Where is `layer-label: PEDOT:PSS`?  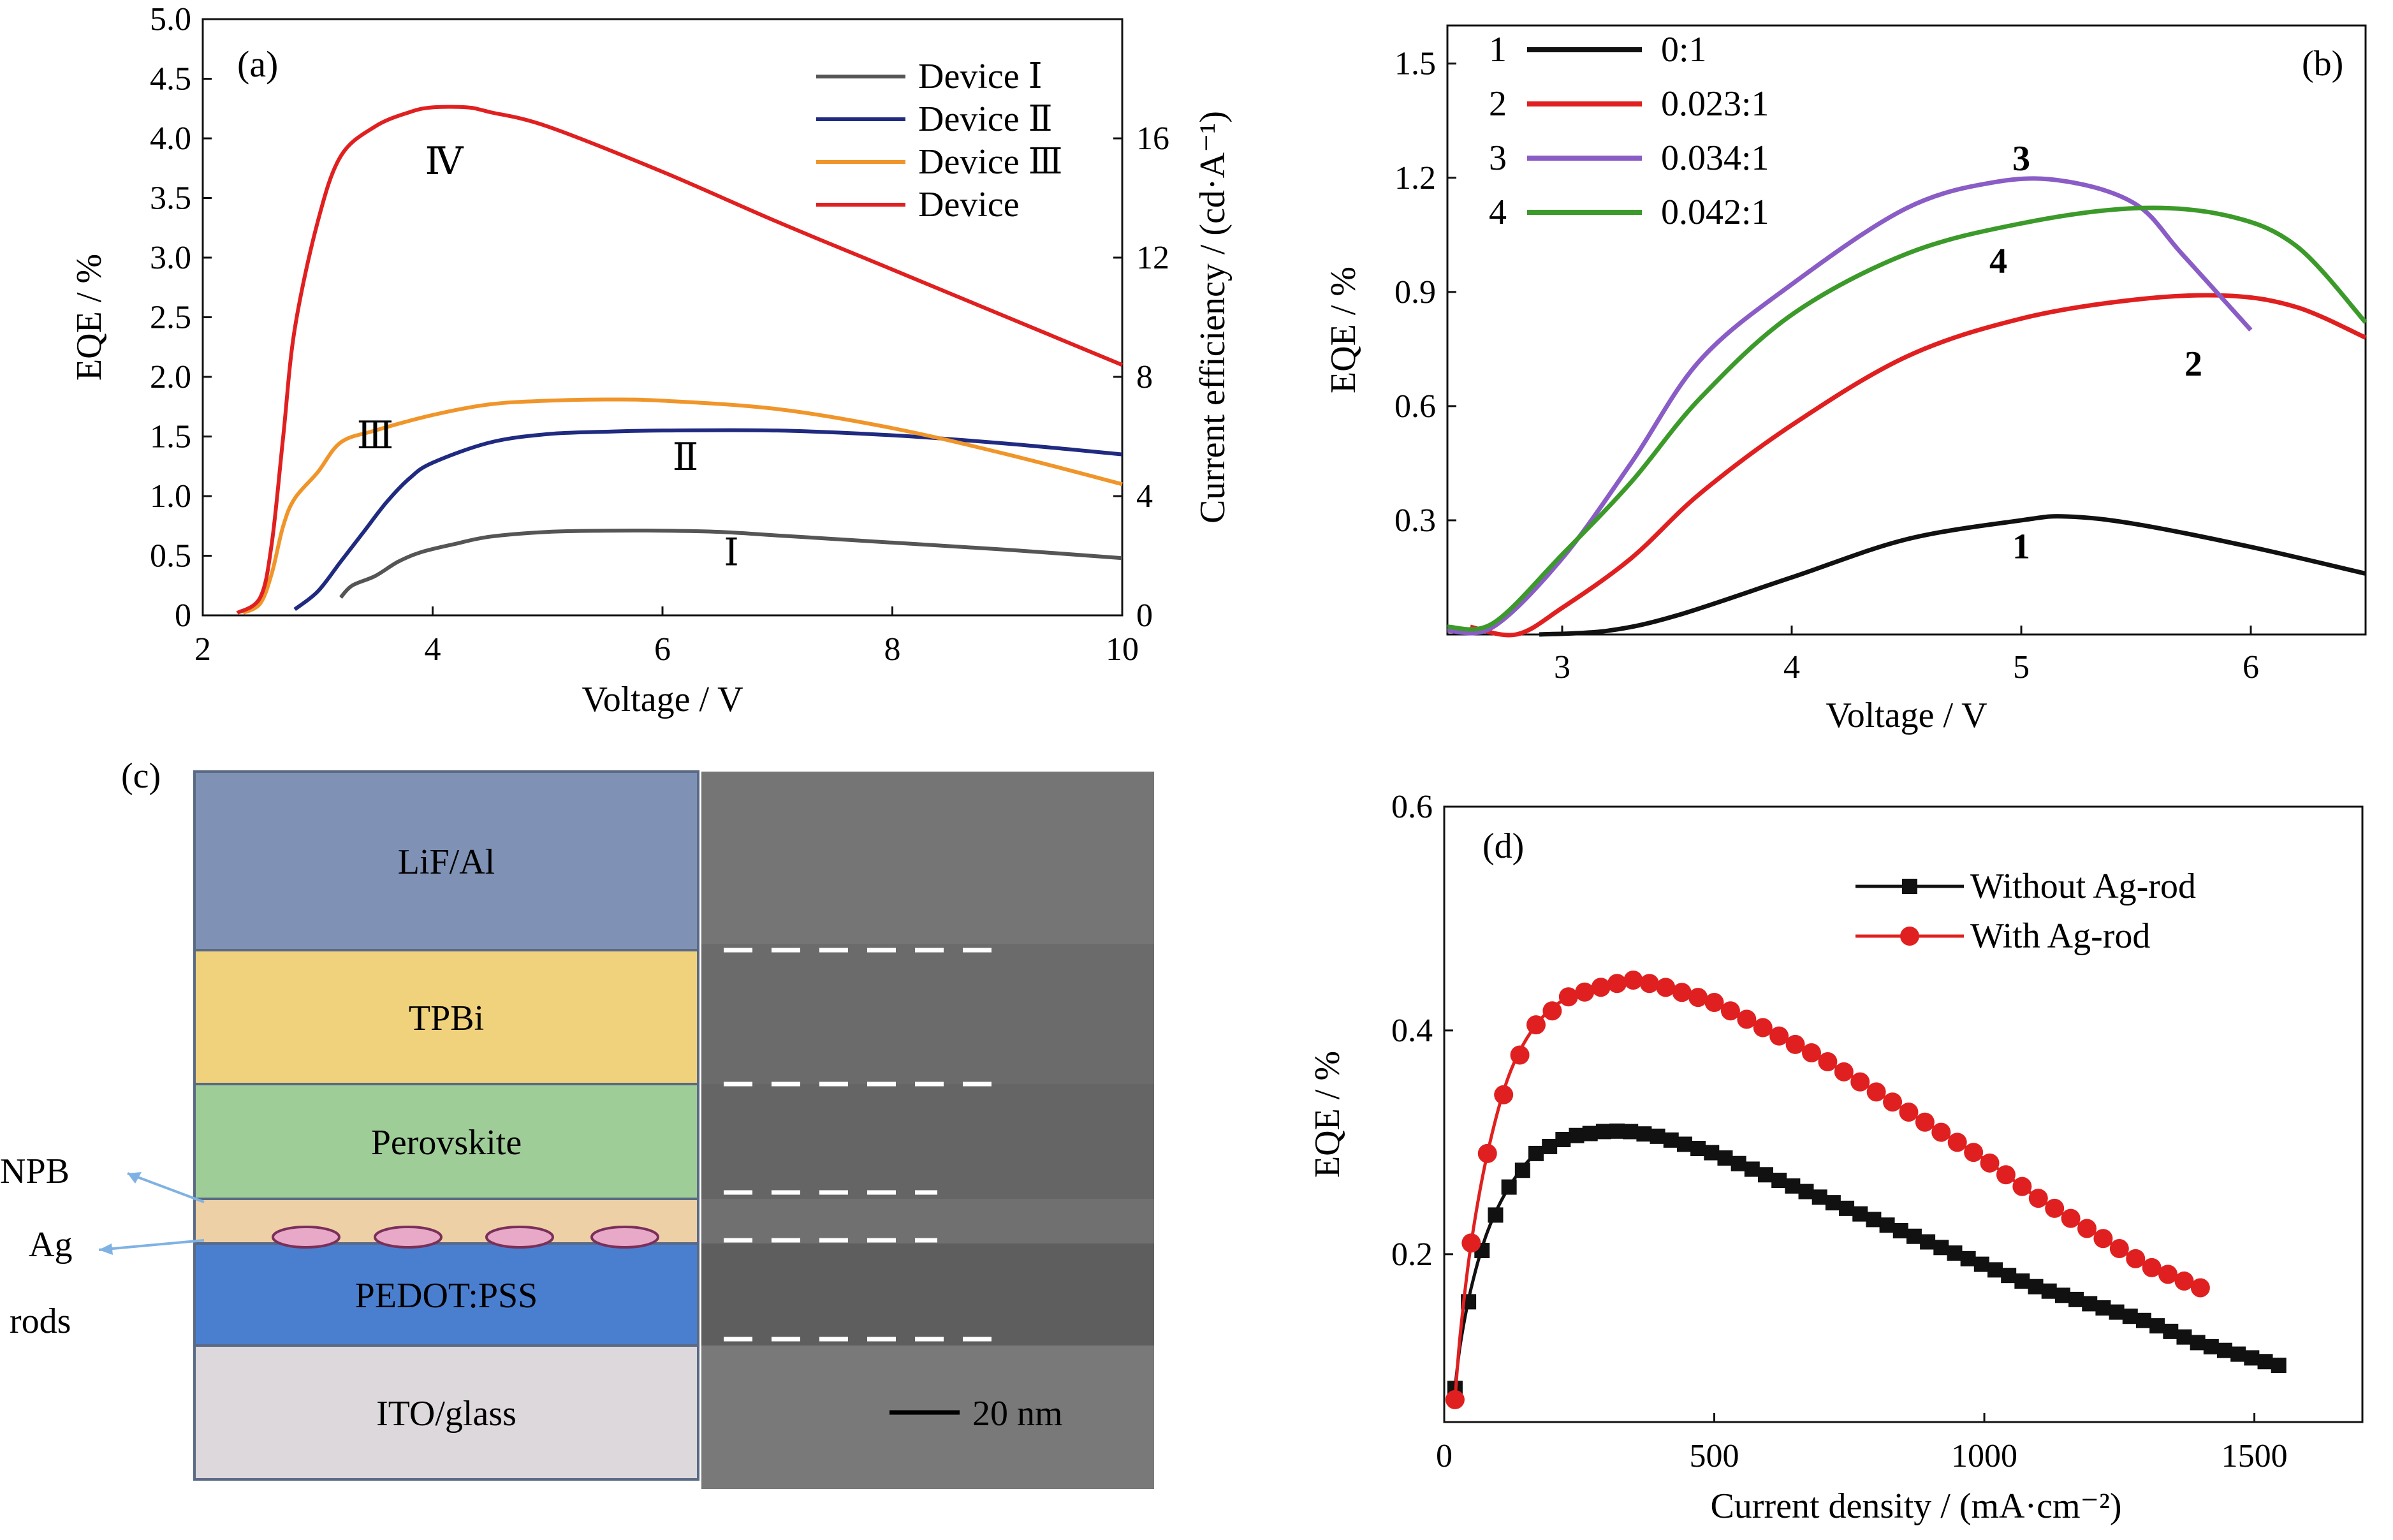
layer-label: PEDOT:PSS is located at coordinates (446, 1296).